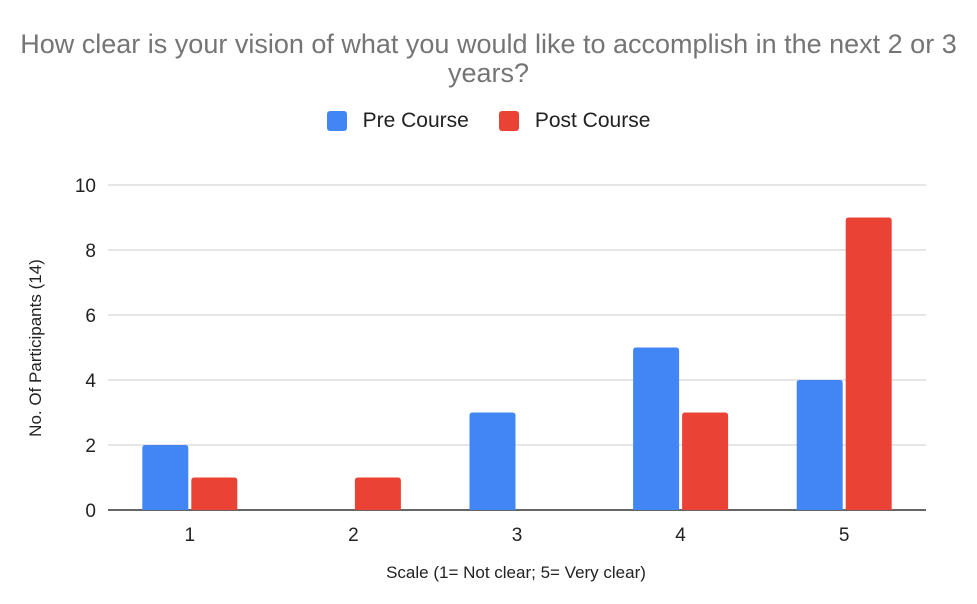 The height and width of the screenshot is (604, 977). Describe the element at coordinates (35, 348) in the screenshot. I see `y-axis-title: No. Of Participants (14)` at that location.